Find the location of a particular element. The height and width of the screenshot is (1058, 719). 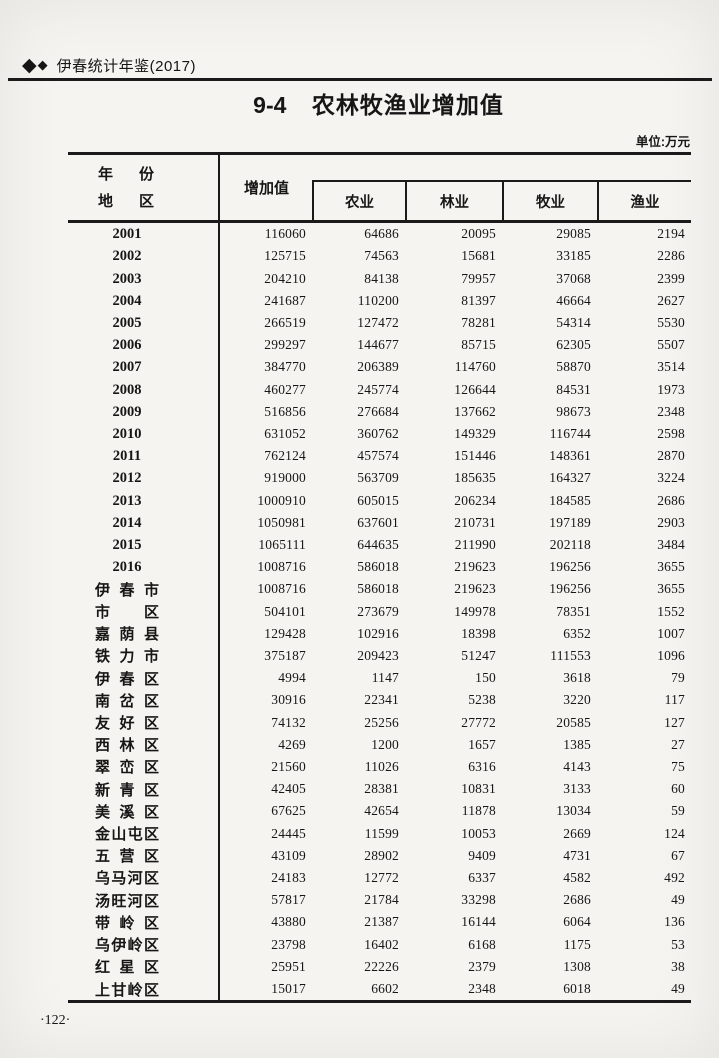

row-value-agriculture: 22226 is located at coordinates (381, 966).